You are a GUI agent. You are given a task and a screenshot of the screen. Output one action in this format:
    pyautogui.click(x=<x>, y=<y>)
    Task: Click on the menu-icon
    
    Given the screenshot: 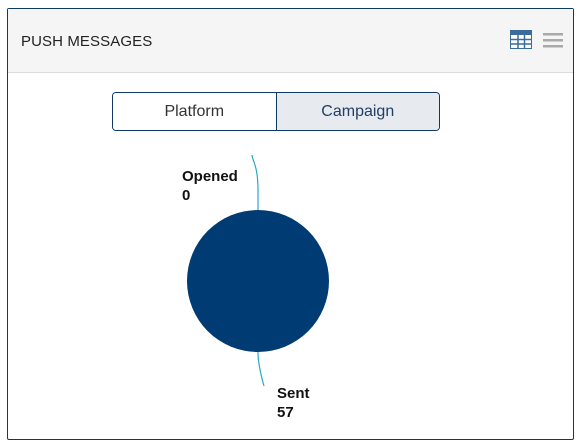 What is the action you would take?
    pyautogui.click(x=553, y=40)
    